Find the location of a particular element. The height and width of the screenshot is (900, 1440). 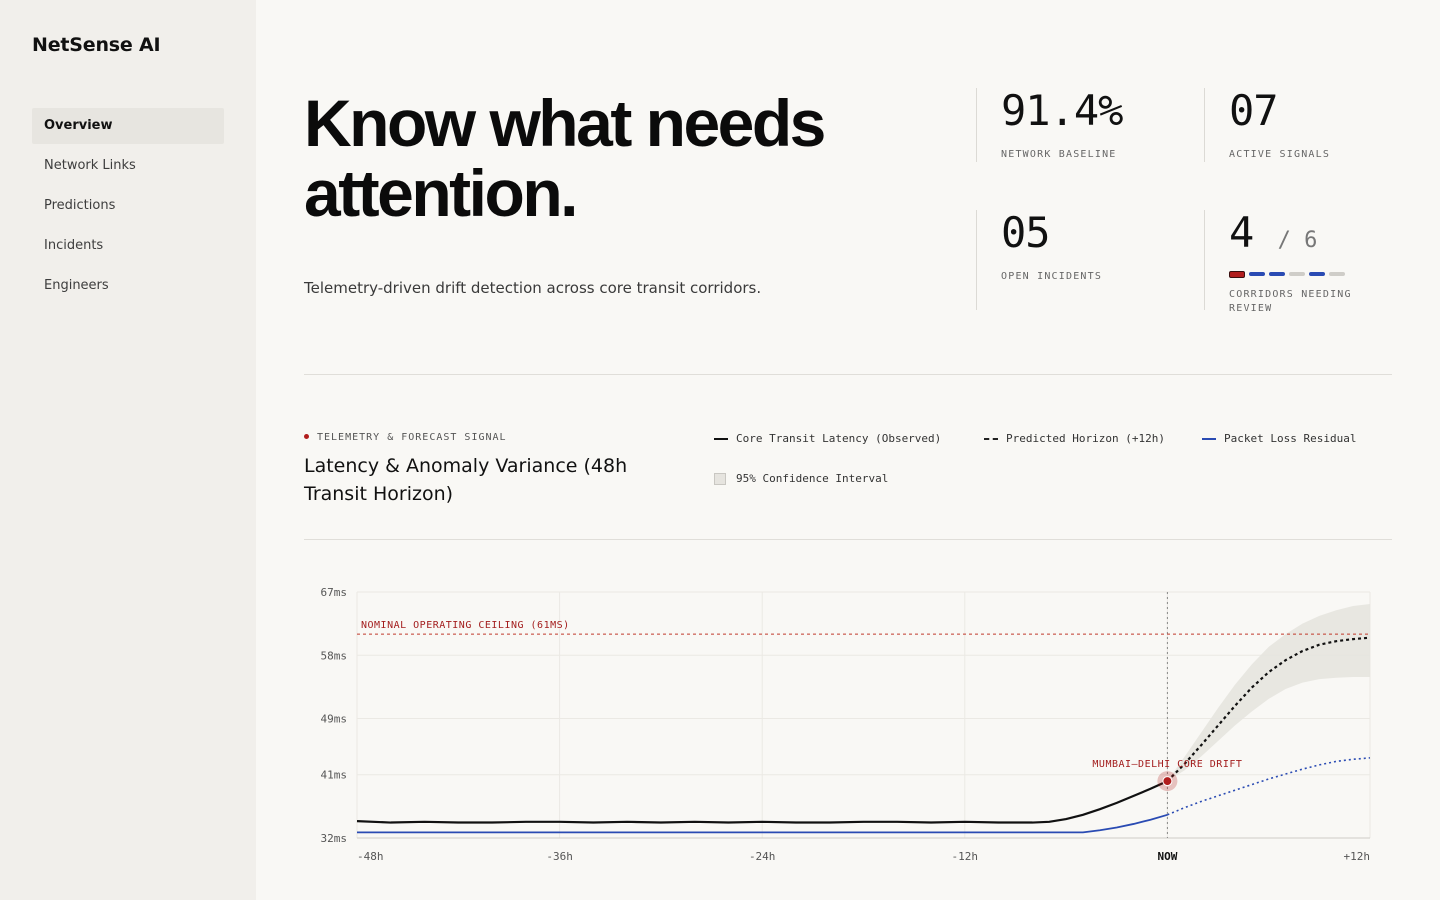

legend-label: Core Transit Latency (Observed) is located at coordinates (839, 438).